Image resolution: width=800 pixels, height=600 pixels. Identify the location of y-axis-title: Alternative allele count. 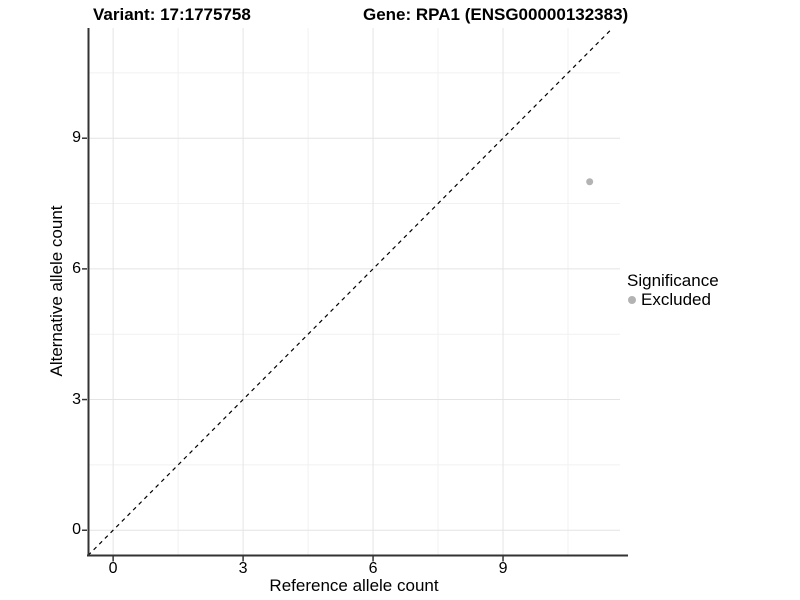
(56, 291).